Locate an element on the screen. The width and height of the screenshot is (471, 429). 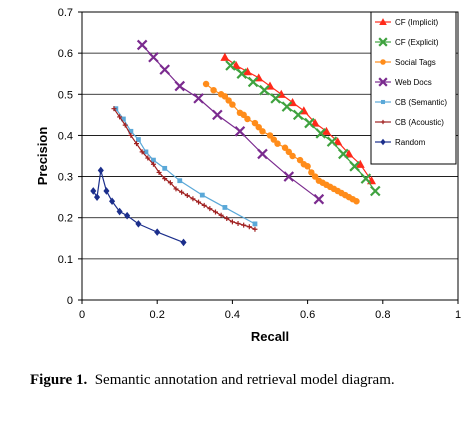
y-axis-title: Precision is located at coordinates (42, 156).